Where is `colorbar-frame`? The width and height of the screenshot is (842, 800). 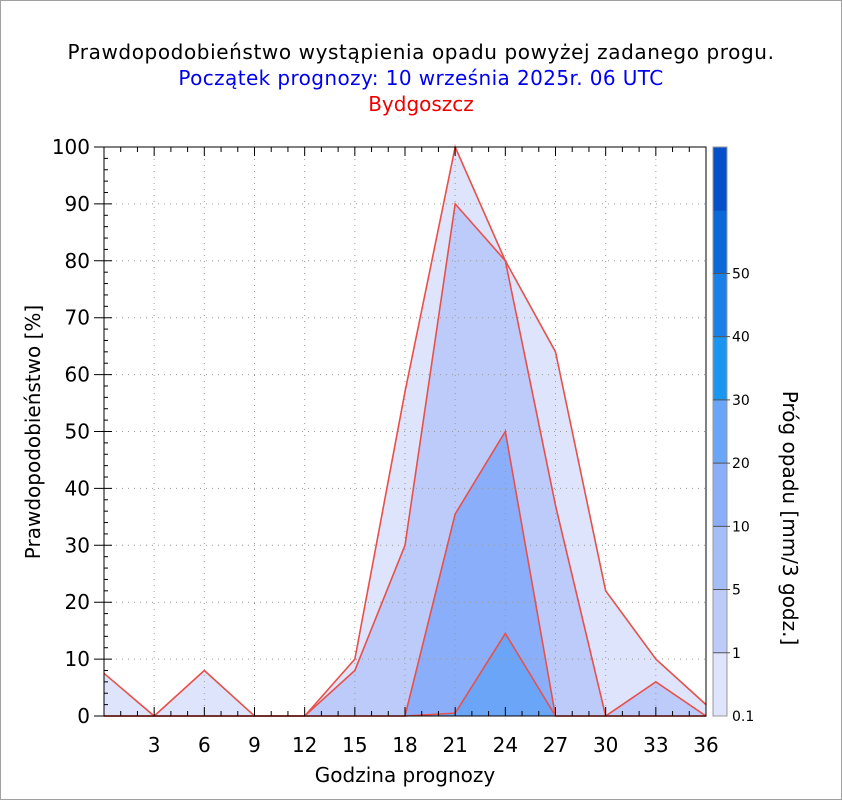 colorbar-frame is located at coordinates (720, 431).